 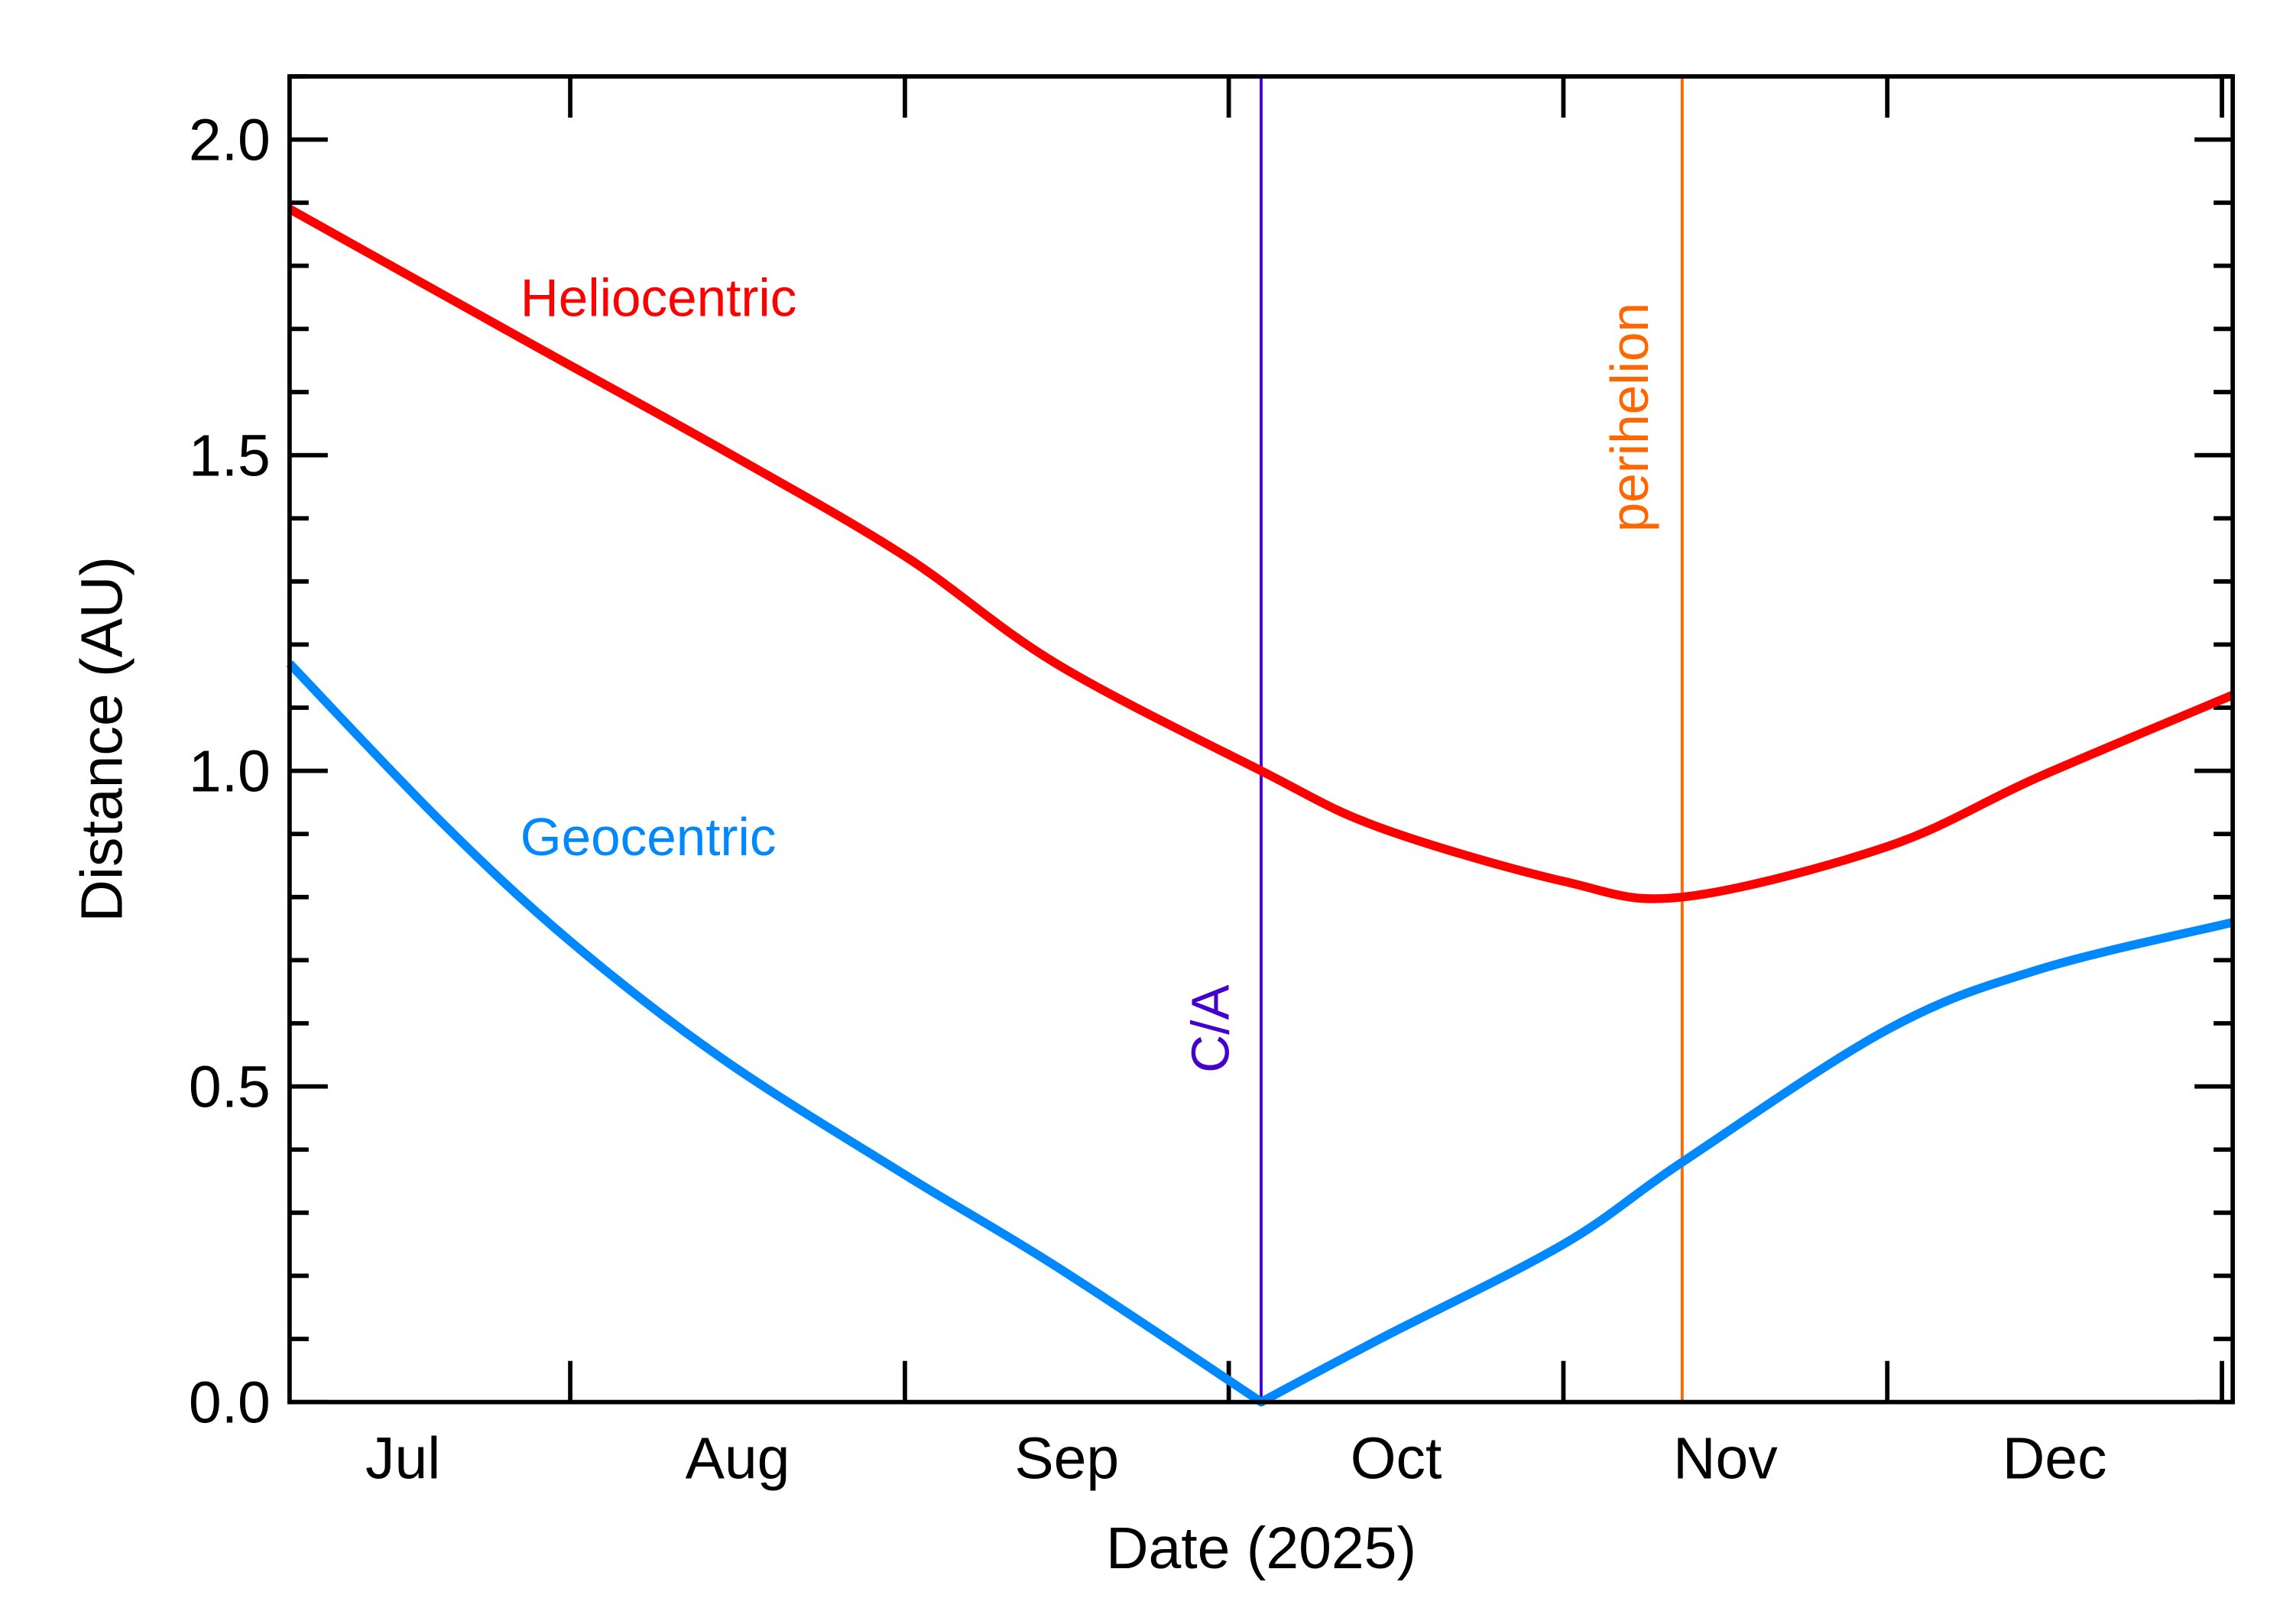 I want to click on y-tick-label: 0.0, so click(x=230, y=1403).